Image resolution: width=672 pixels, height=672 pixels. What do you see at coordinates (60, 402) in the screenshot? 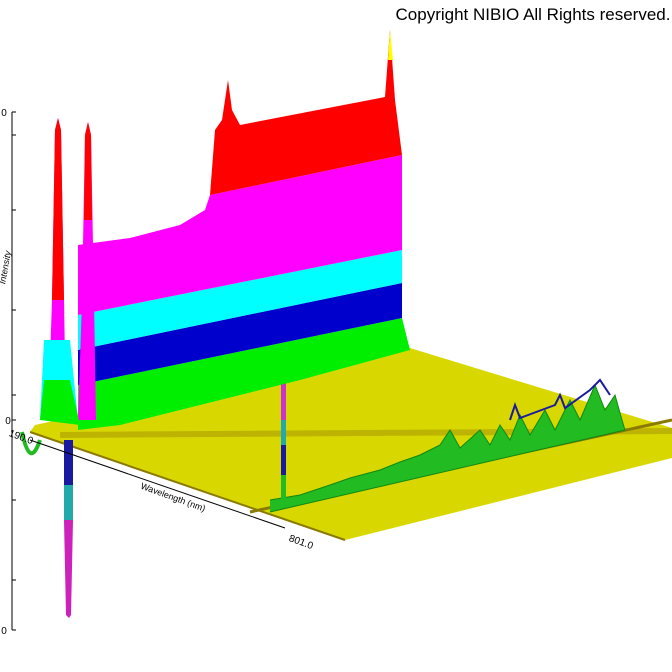
I see `peak-base` at bounding box center [60, 402].